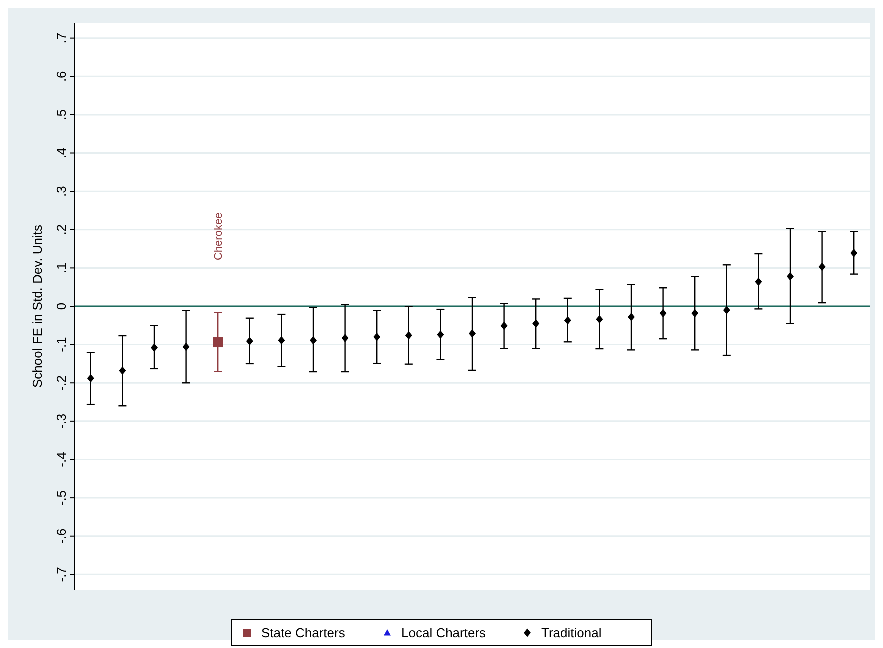 The width and height of the screenshot is (883, 648). Describe the element at coordinates (61, 230) in the screenshot. I see `y-tick-label: .2` at that location.